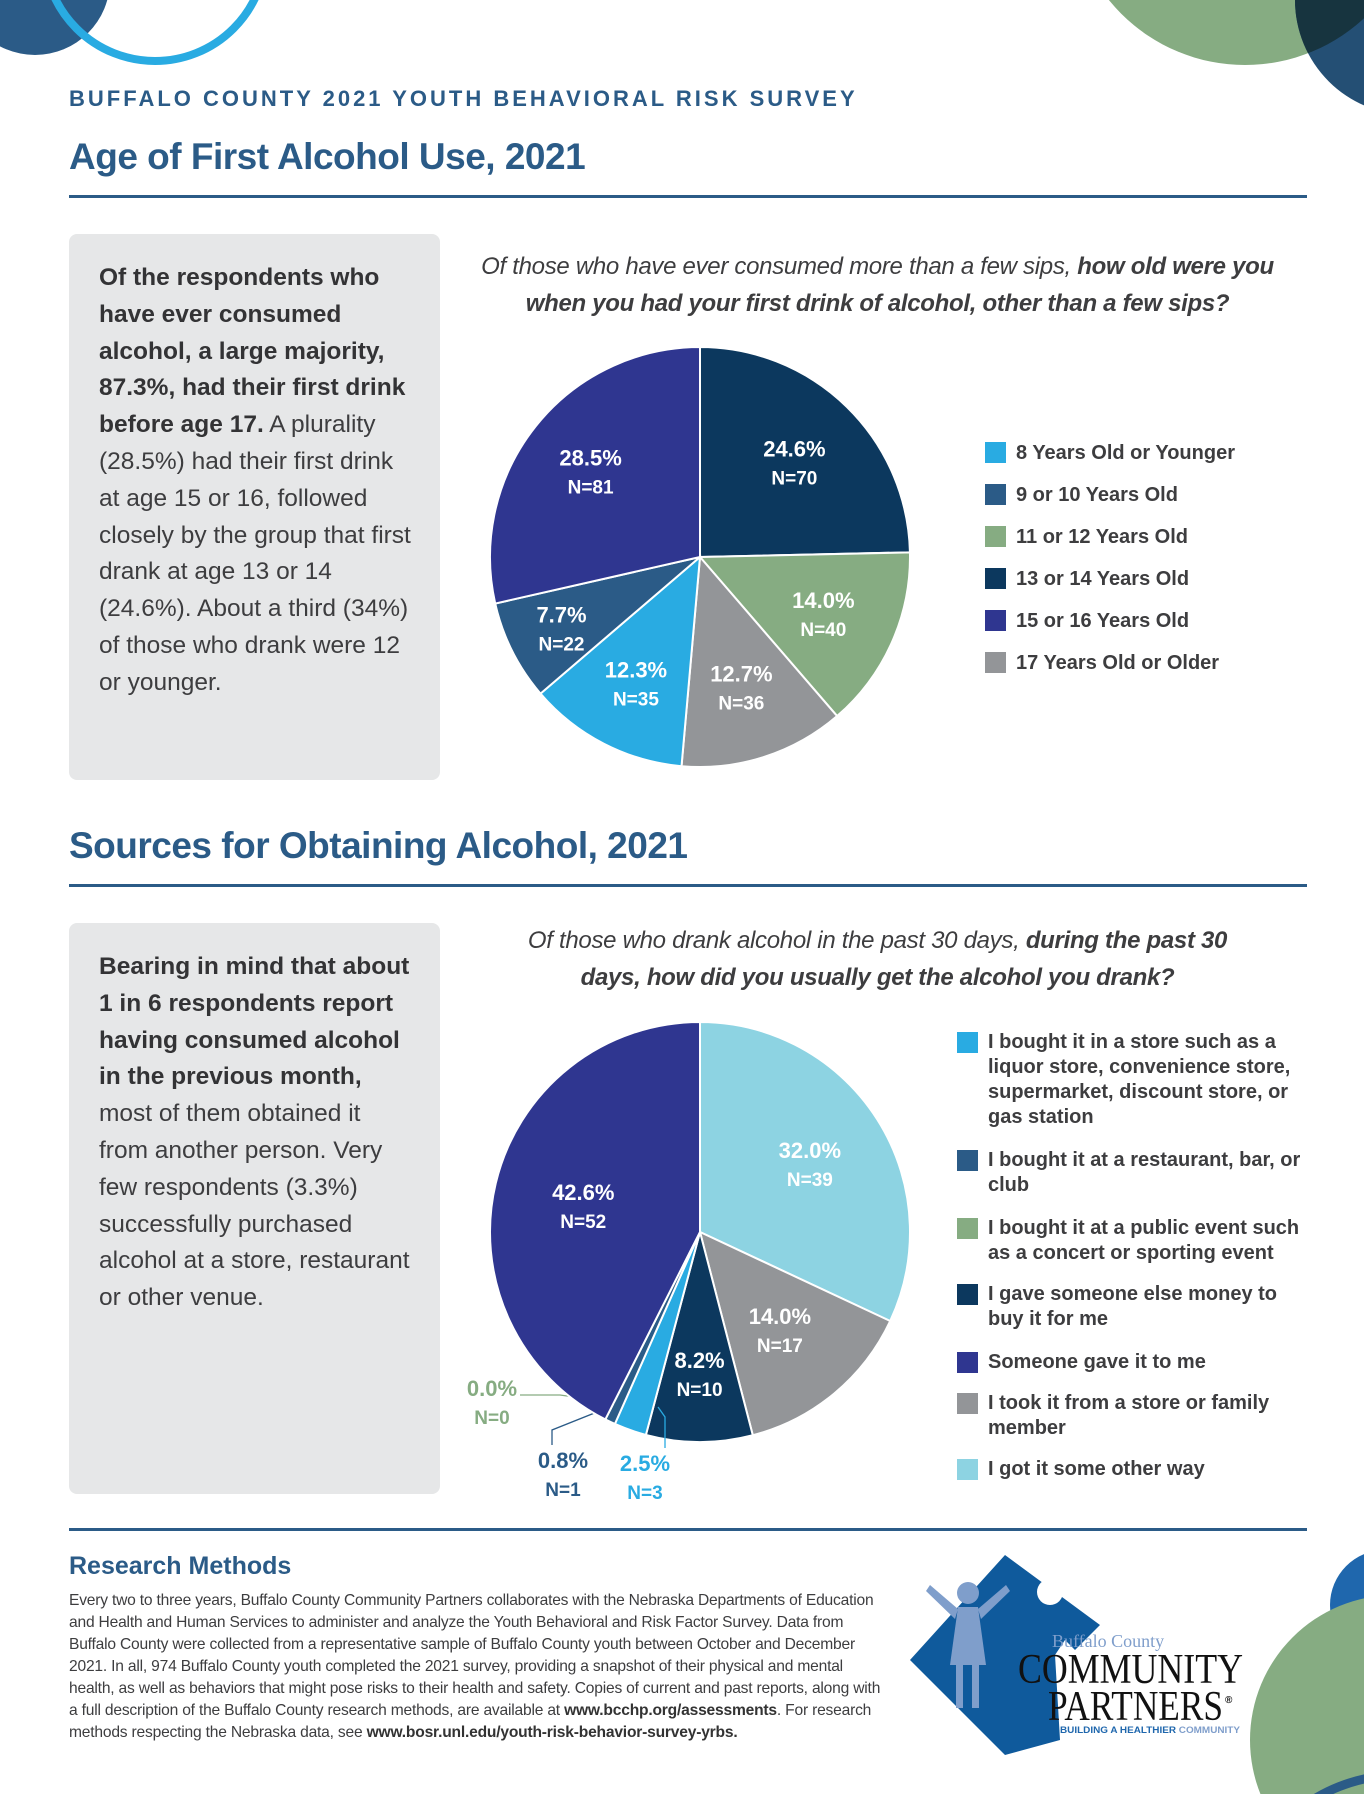  Describe the element at coordinates (823, 600) in the screenshot. I see `data-label-percent: 14.0%` at that location.